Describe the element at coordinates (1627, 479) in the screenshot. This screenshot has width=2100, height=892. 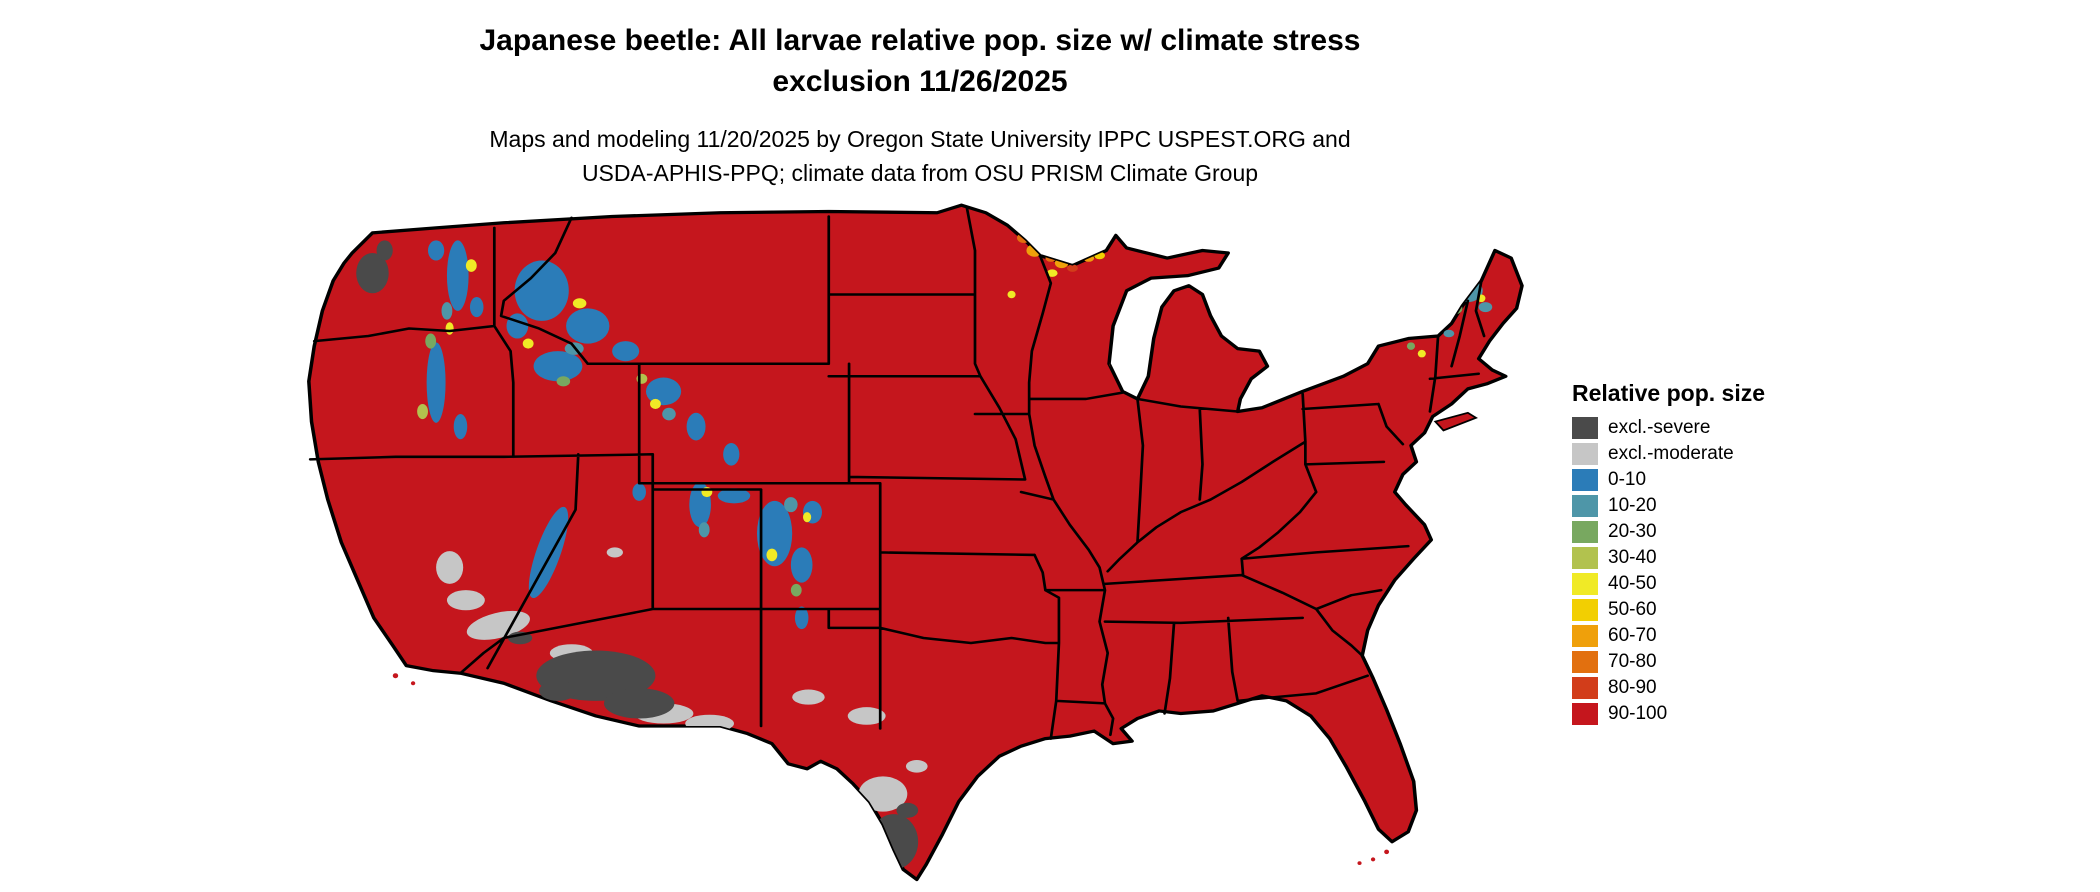
I see `legend-label: 0-10` at that location.